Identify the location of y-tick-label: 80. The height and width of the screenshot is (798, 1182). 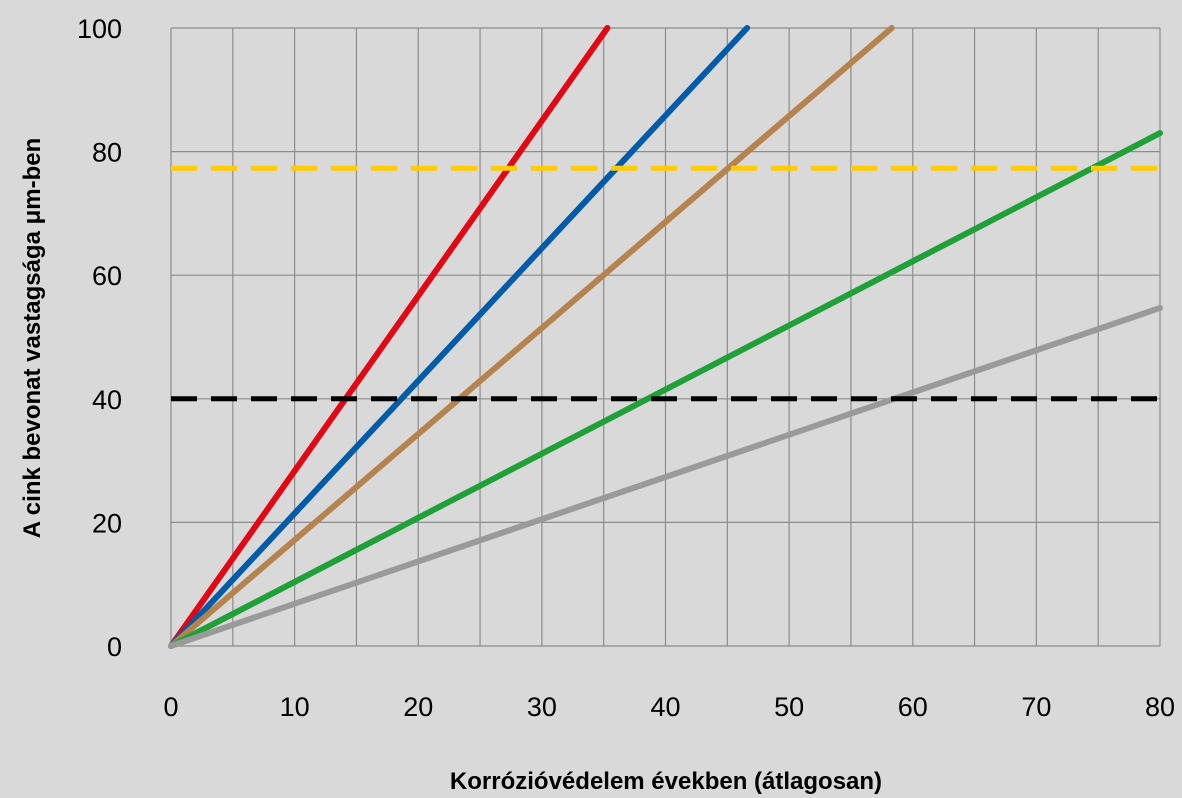
(107, 153).